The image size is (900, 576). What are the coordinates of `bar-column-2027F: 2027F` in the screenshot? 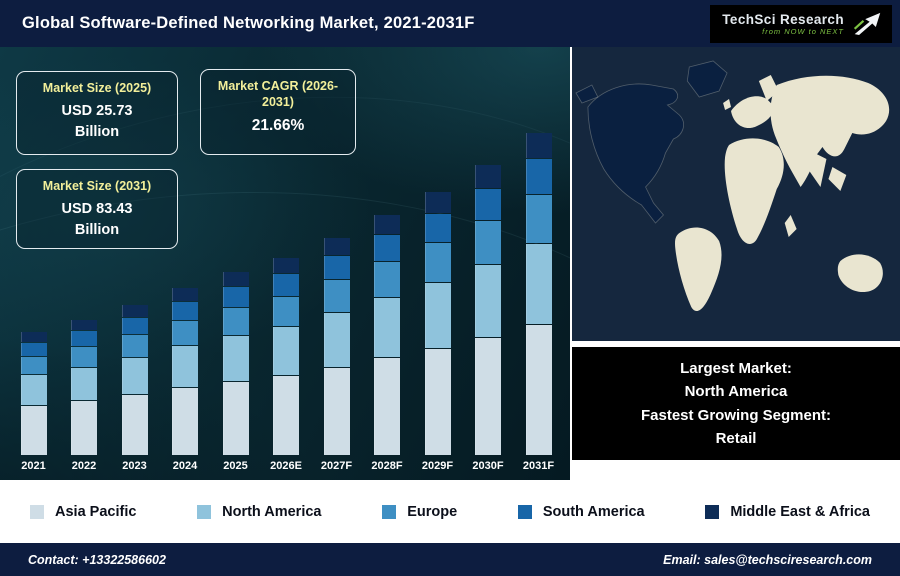 It's located at (336, 355).